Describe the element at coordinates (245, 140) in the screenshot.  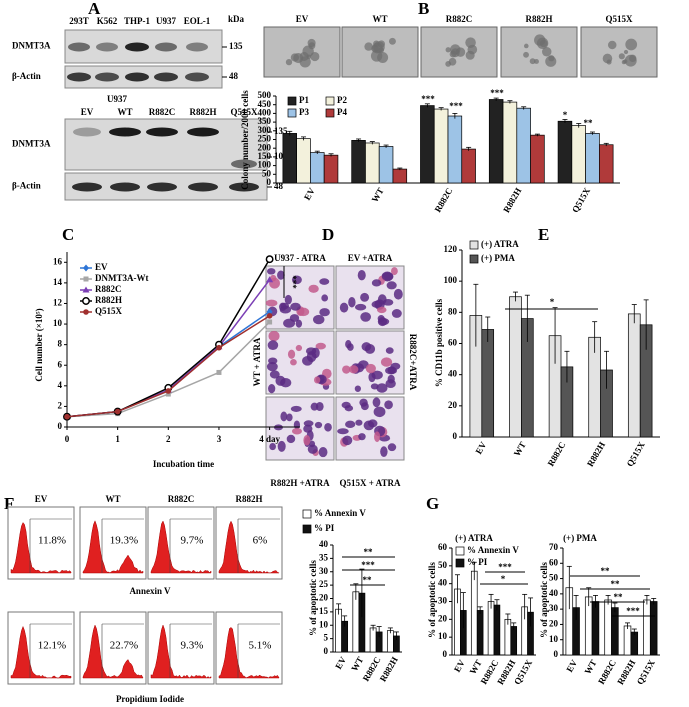
I see `y-axis-label: Colony number/2000 cells` at that location.